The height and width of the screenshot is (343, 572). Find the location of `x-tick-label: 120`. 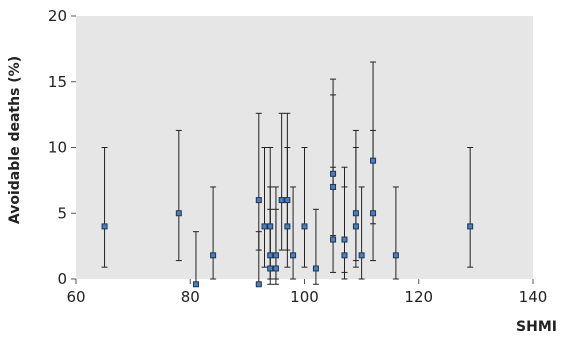

x-tick-label: 120 is located at coordinates (418, 297).